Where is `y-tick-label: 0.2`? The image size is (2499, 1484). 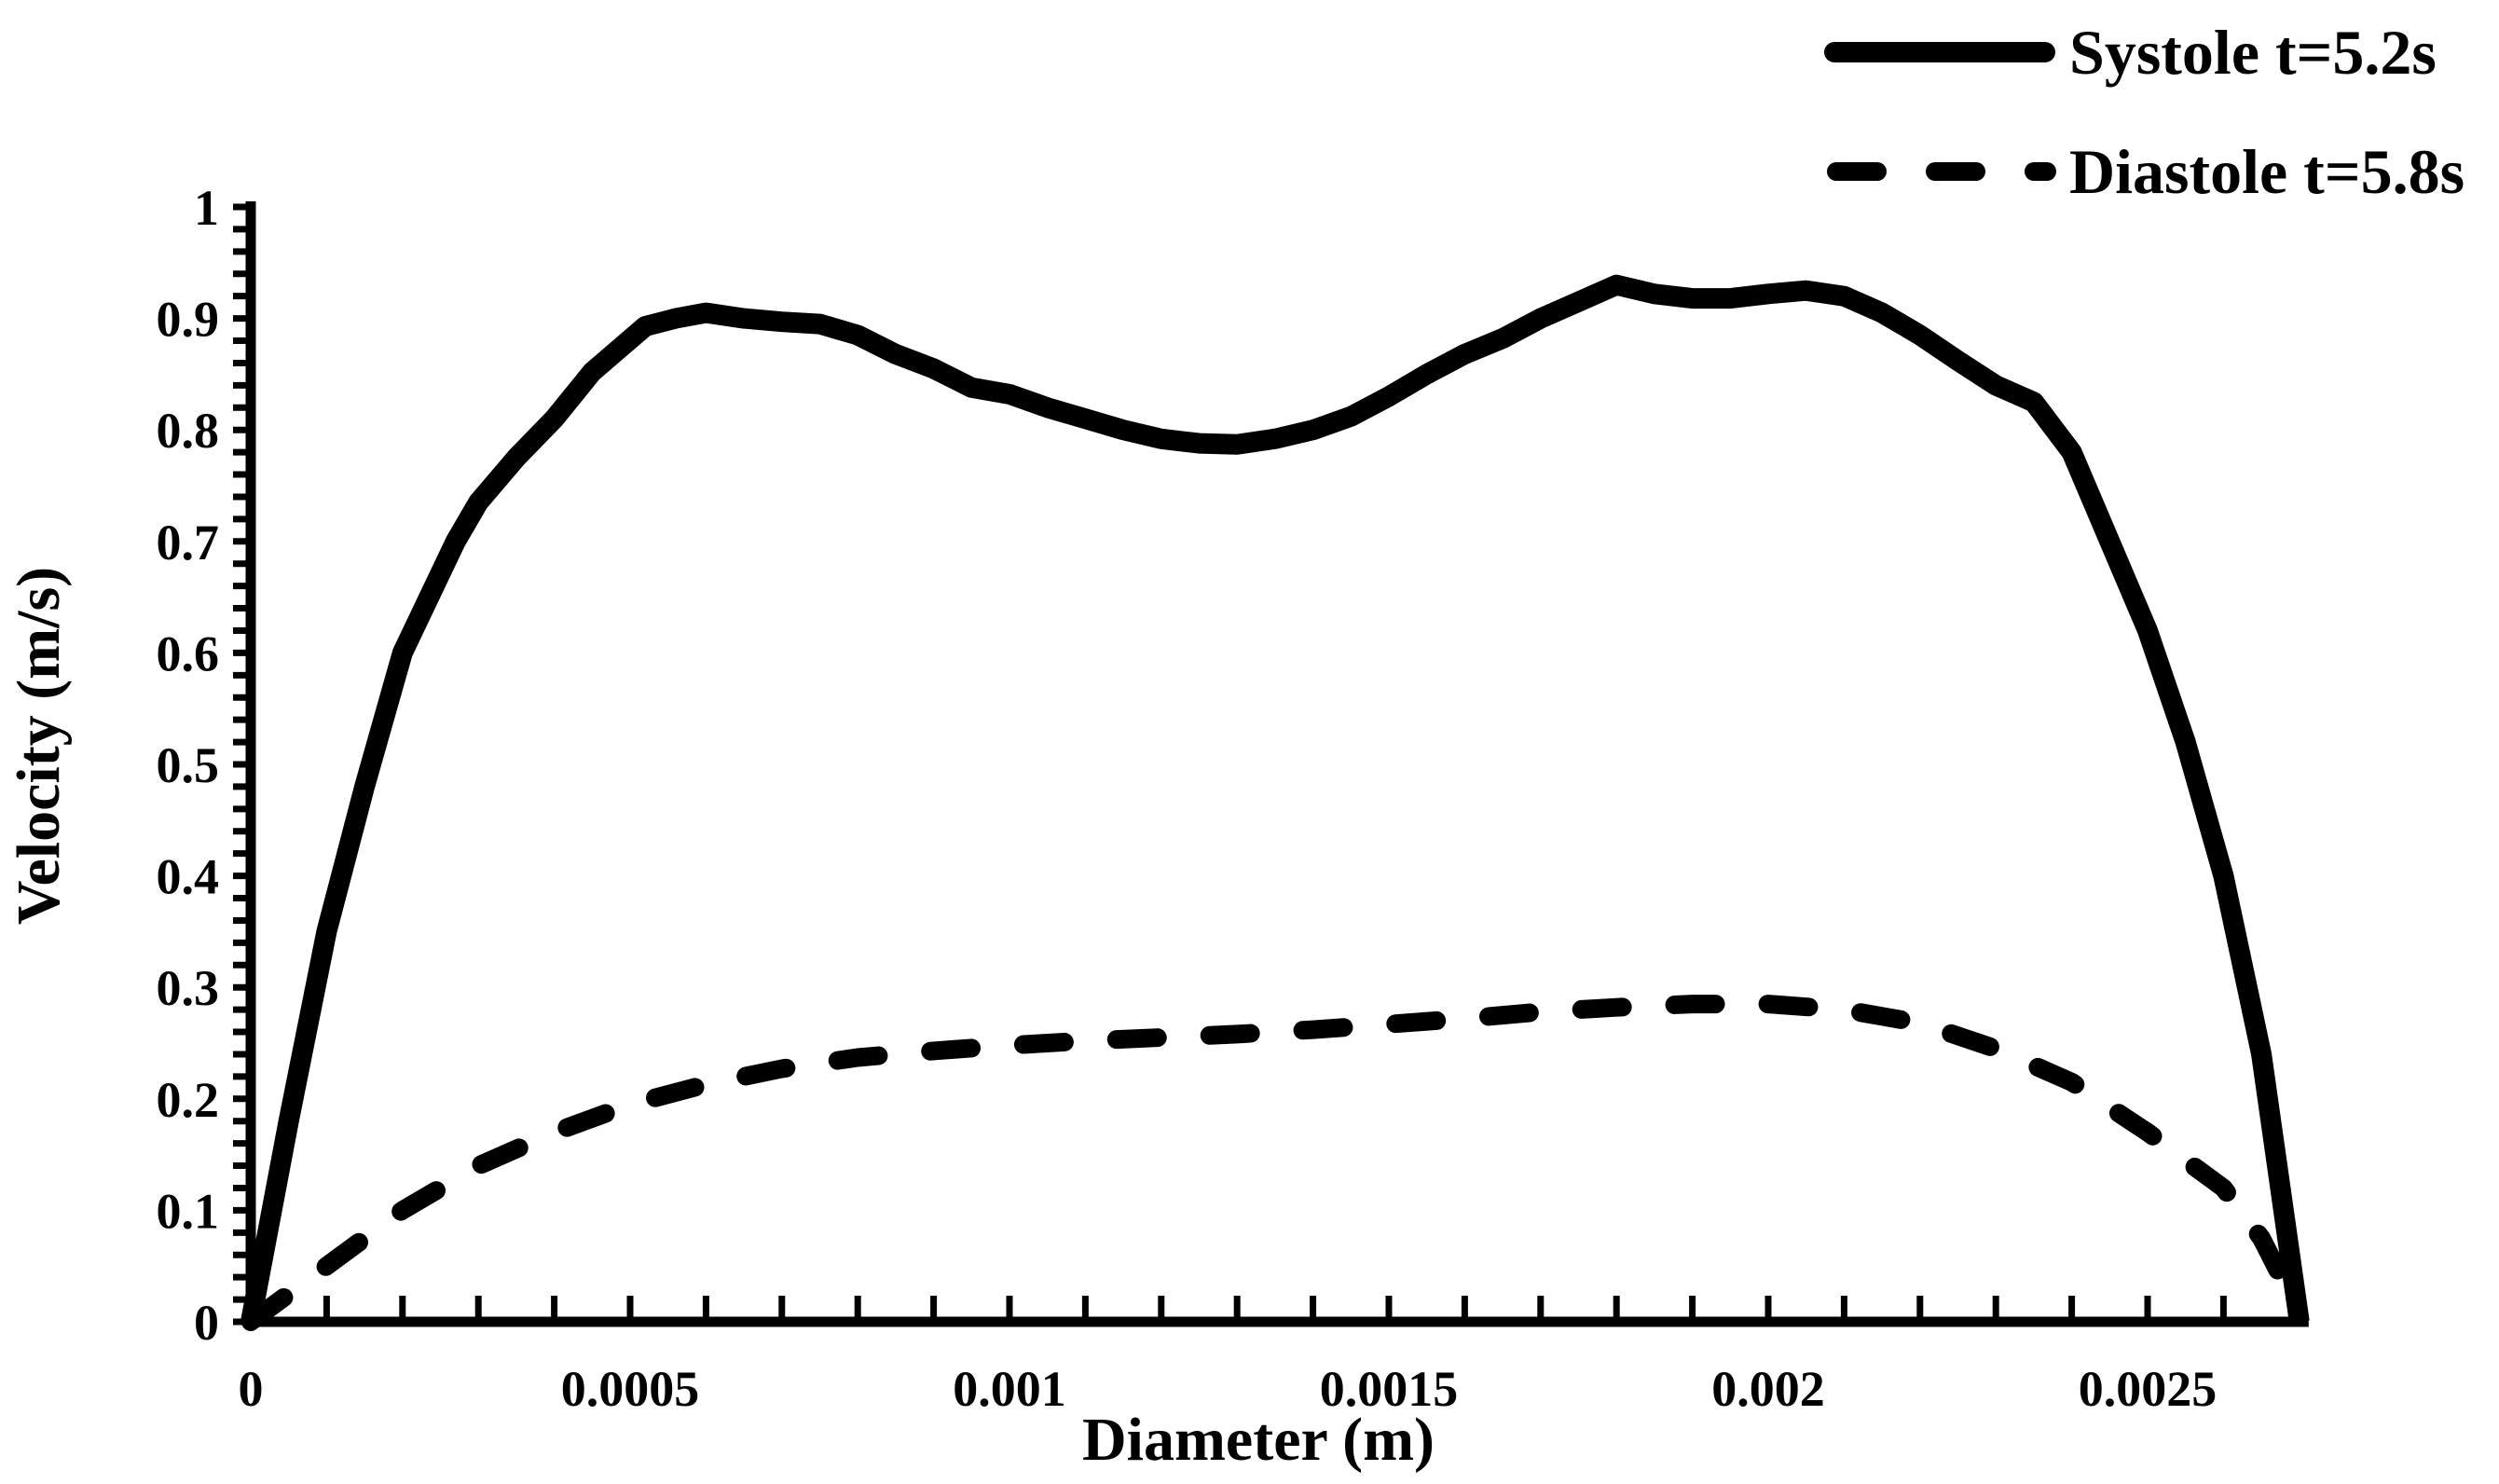
y-tick-label: 0.2 is located at coordinates (188, 1100).